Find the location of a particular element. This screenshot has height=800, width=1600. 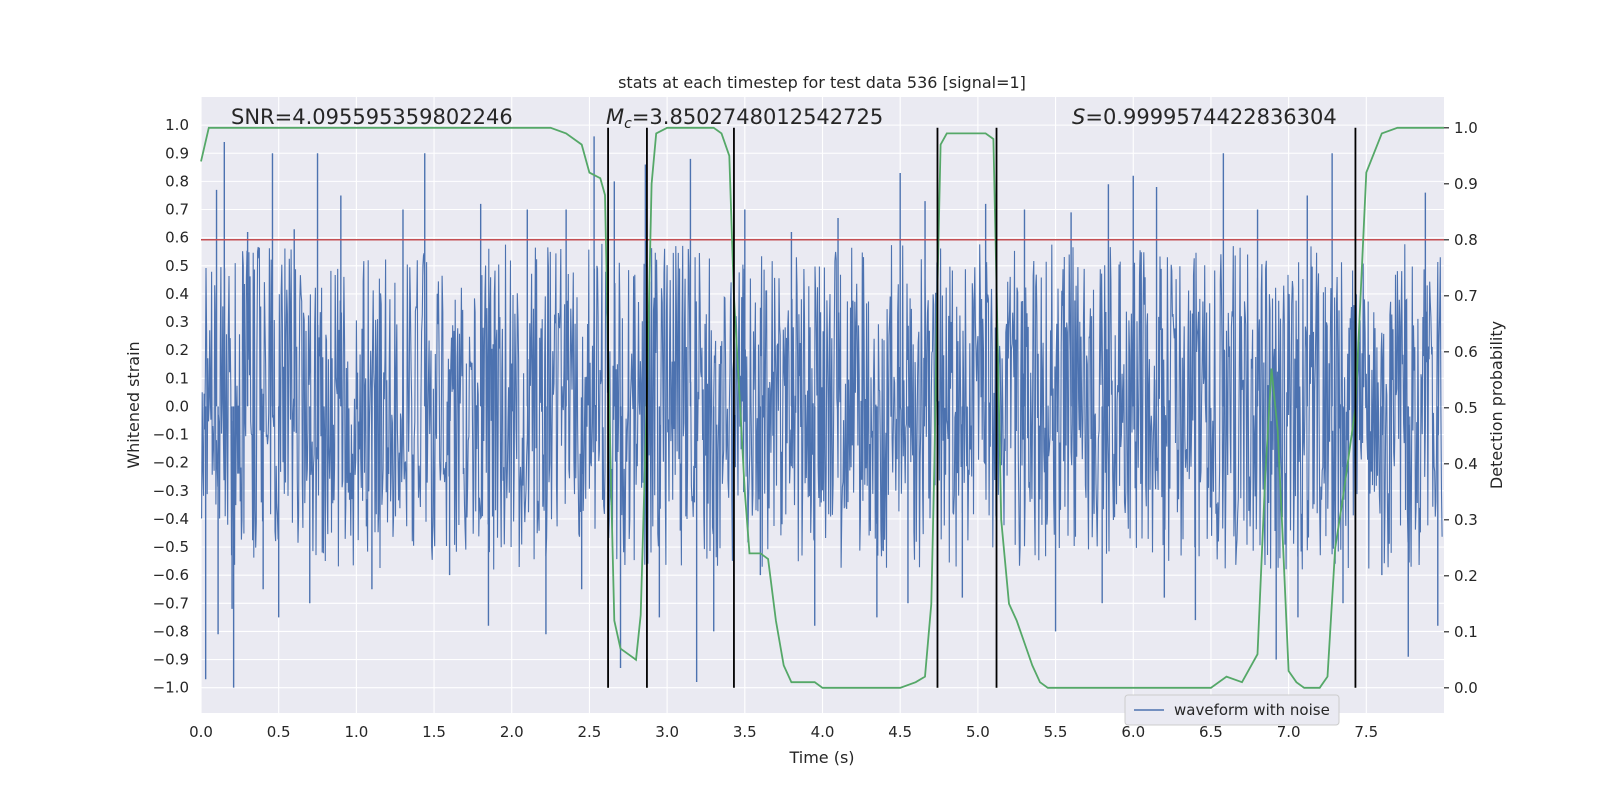

x-tick-label: 5.5 is located at coordinates (1056, 732).